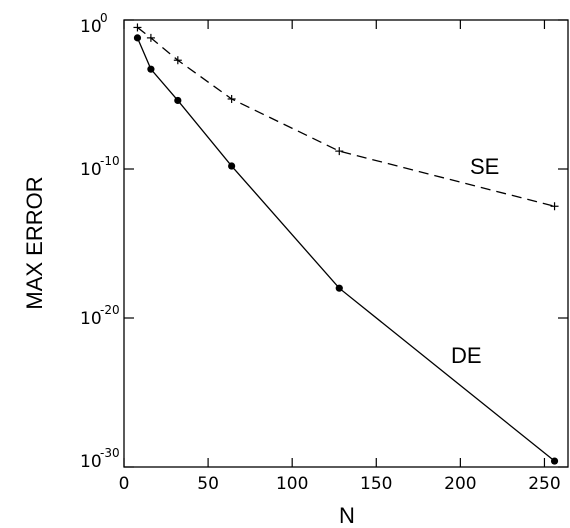 The image size is (570, 528). Describe the element at coordinates (292, 484) in the screenshot. I see `x-tick-label: 100` at that location.